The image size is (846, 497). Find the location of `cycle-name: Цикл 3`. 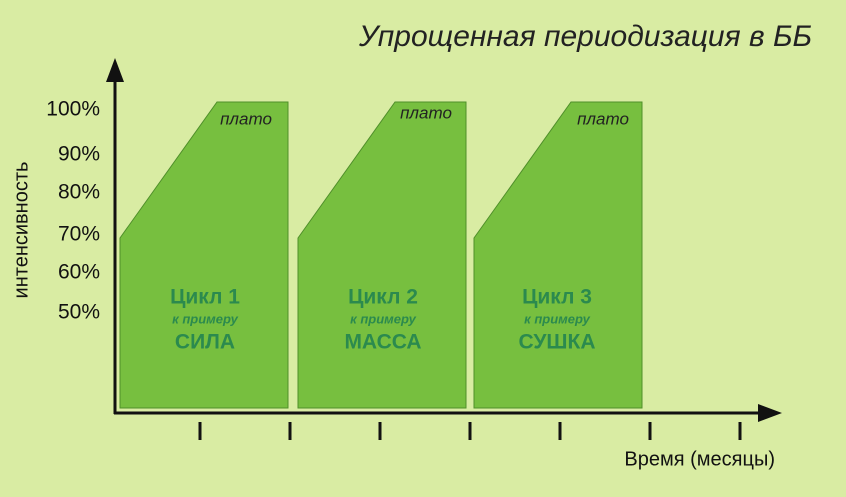

cycle-name: Цикл 3 is located at coordinates (557, 297).